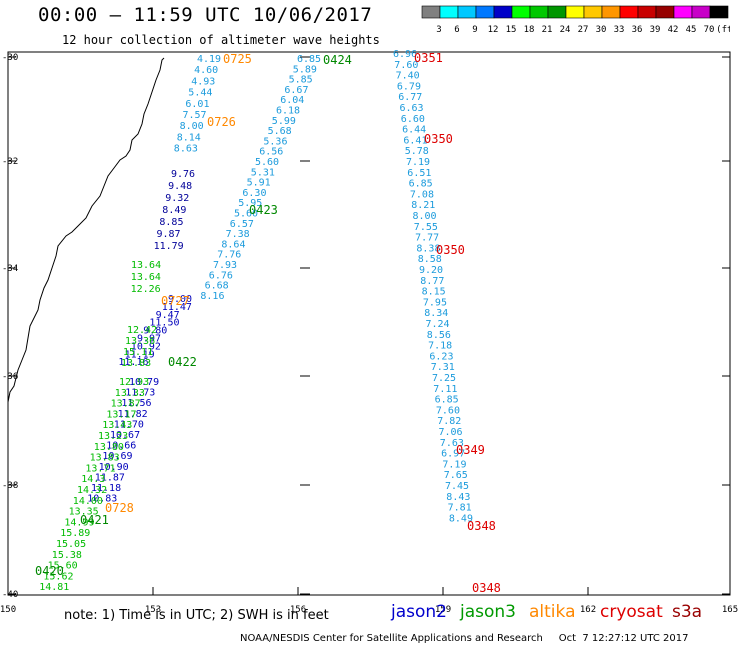 This screenshot has width=740, height=650. Describe the element at coordinates (93, 479) in the screenshot. I see `wave-height-value: 14.3` at that location.